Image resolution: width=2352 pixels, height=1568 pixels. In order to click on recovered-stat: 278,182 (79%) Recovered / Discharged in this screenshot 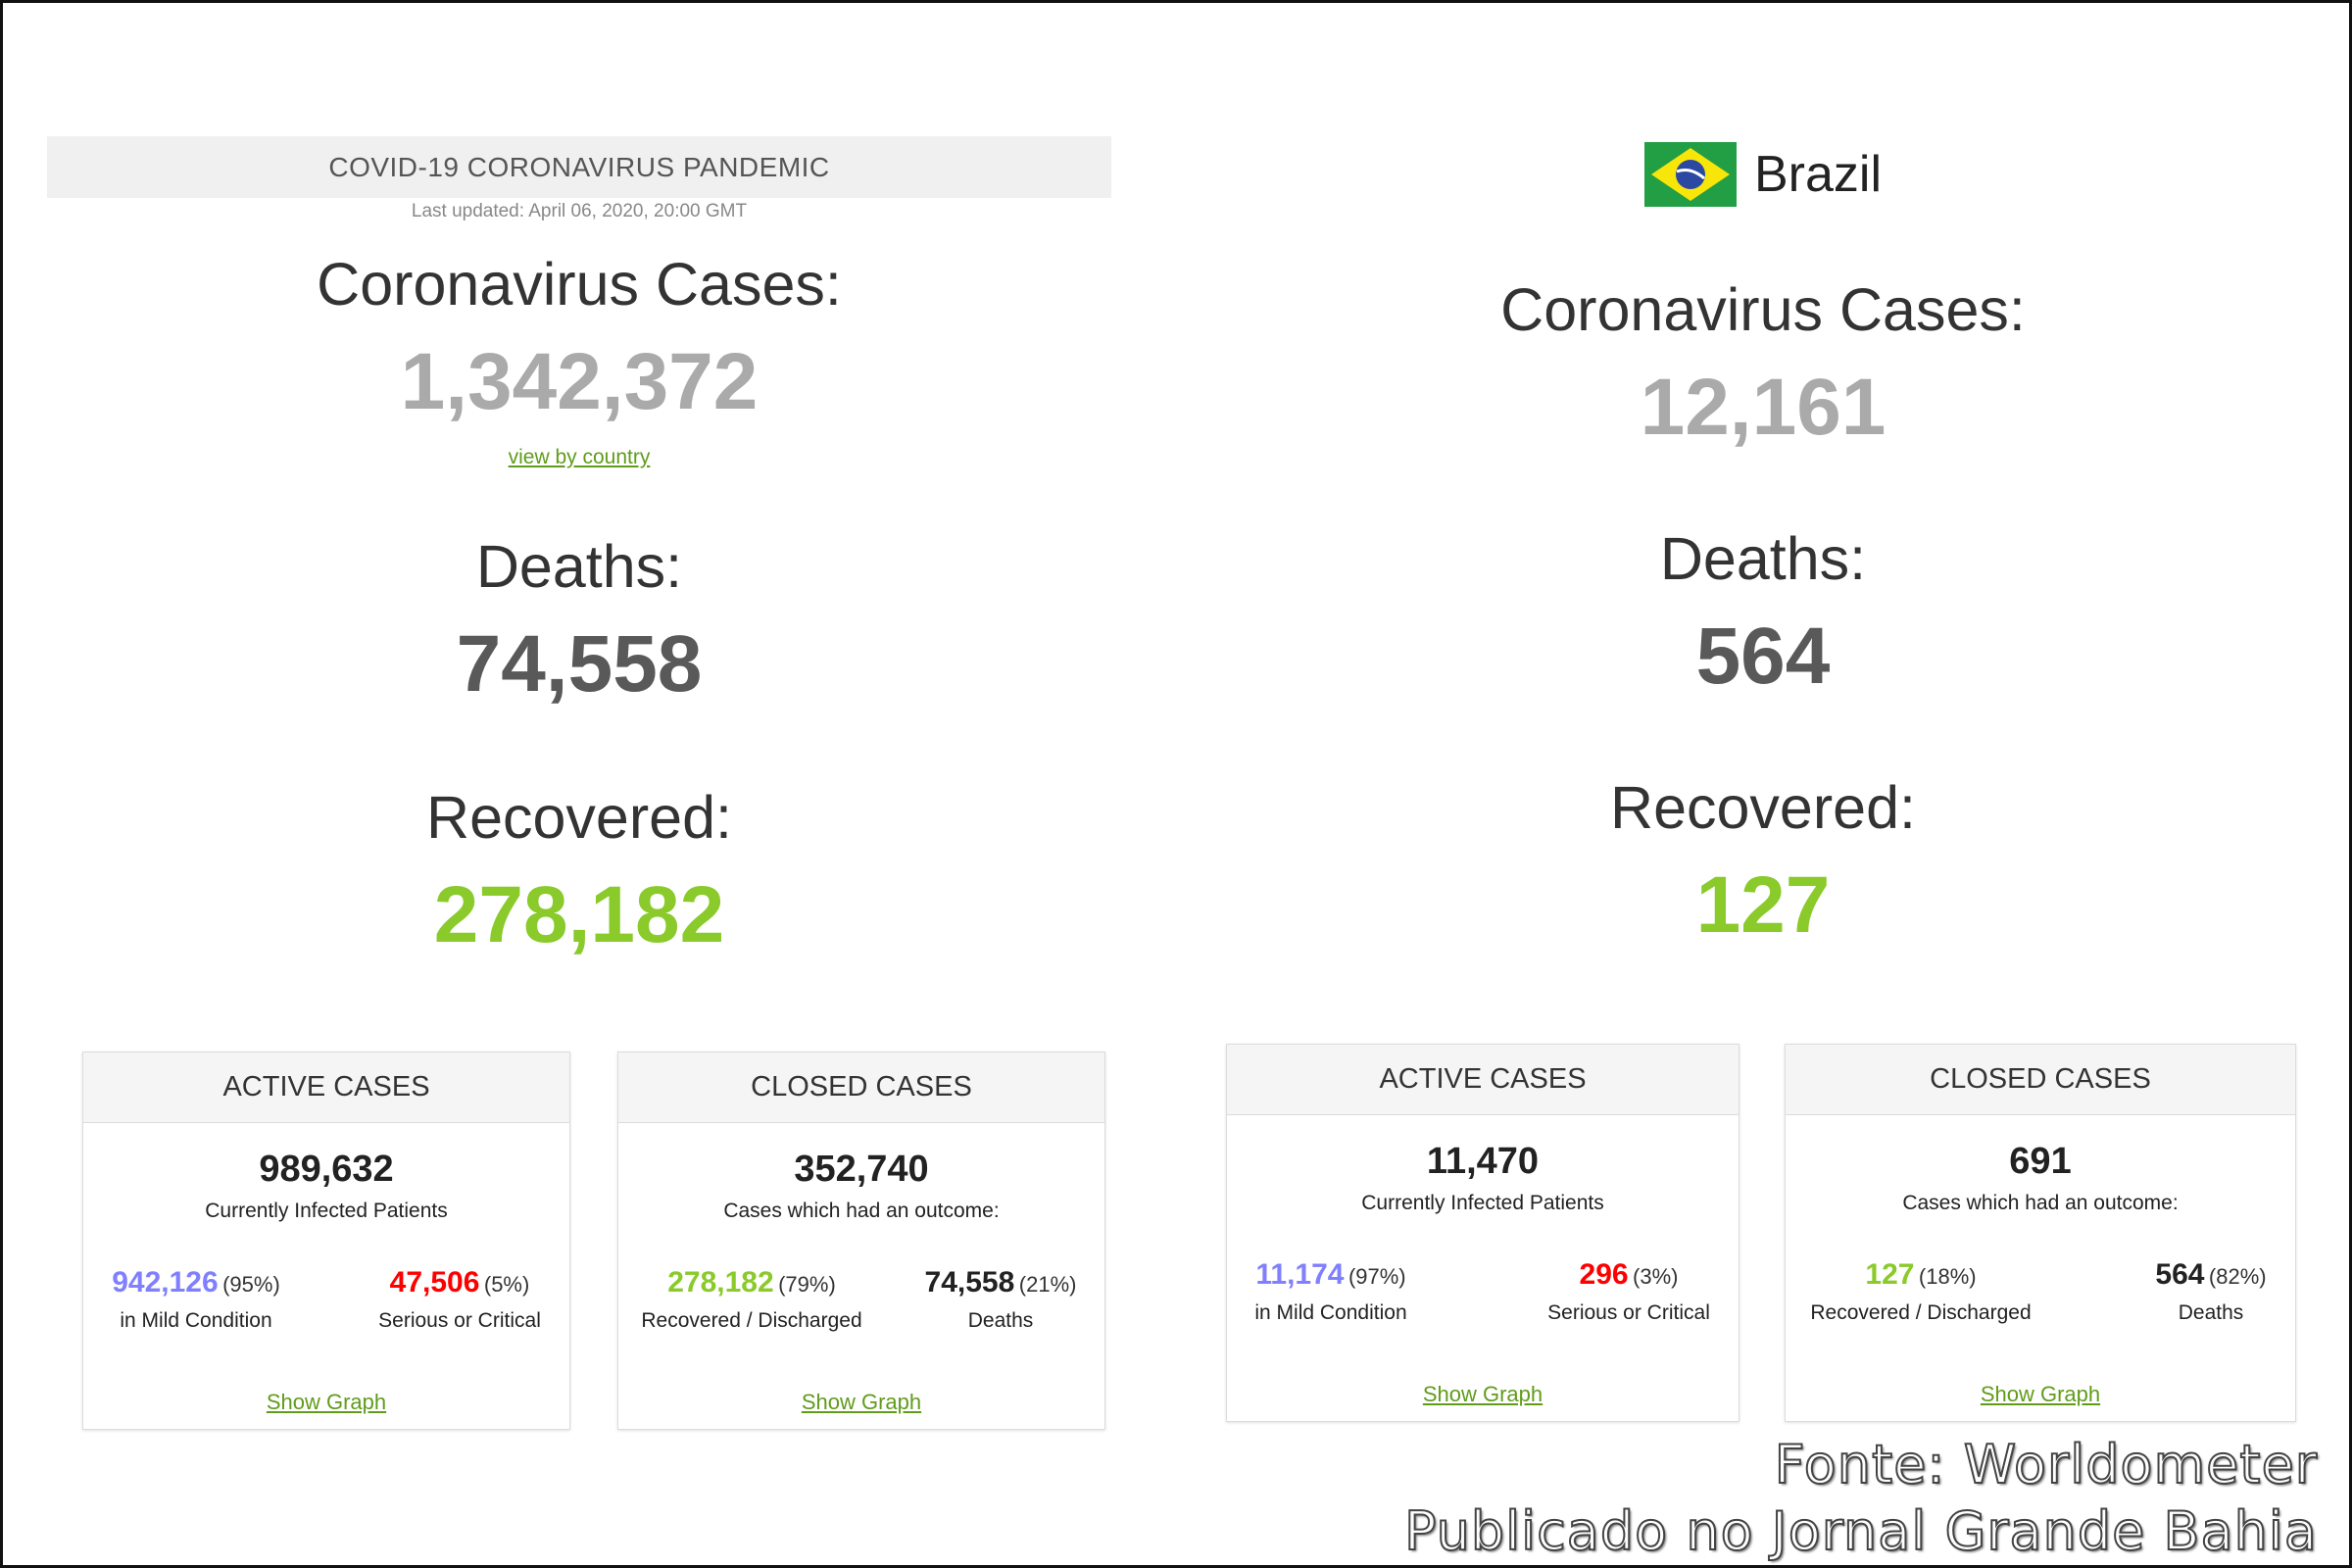, I will do `click(751, 1299)`.